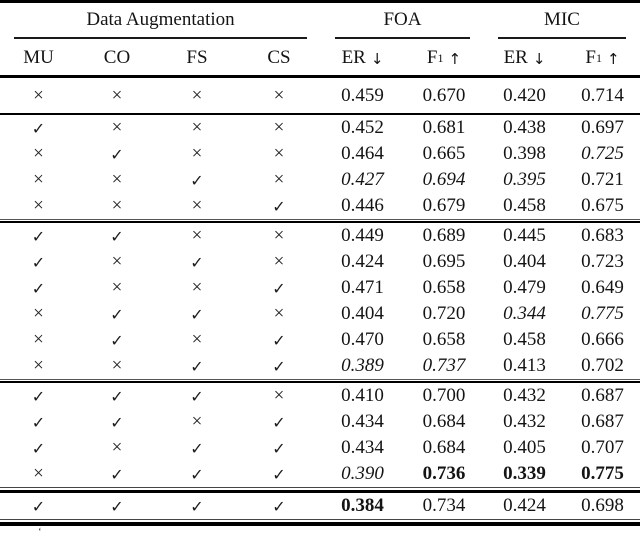 The width and height of the screenshot is (640, 538). What do you see at coordinates (613, 58) in the screenshot?
I see `up-arrow-icon: ↑` at bounding box center [613, 58].